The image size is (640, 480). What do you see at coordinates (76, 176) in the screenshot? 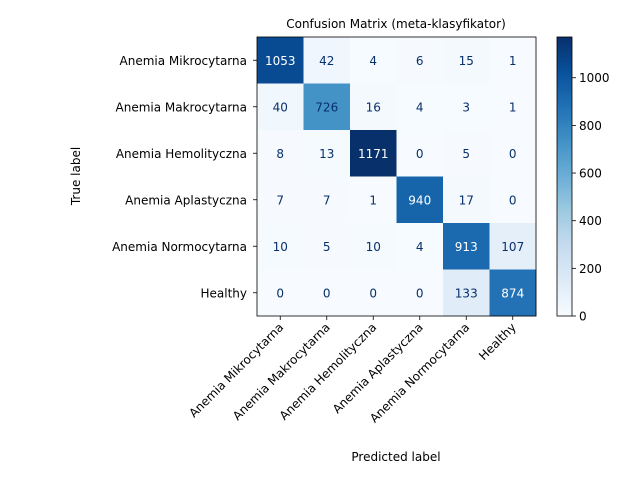
I see `y-axis-label: True label` at bounding box center [76, 176].